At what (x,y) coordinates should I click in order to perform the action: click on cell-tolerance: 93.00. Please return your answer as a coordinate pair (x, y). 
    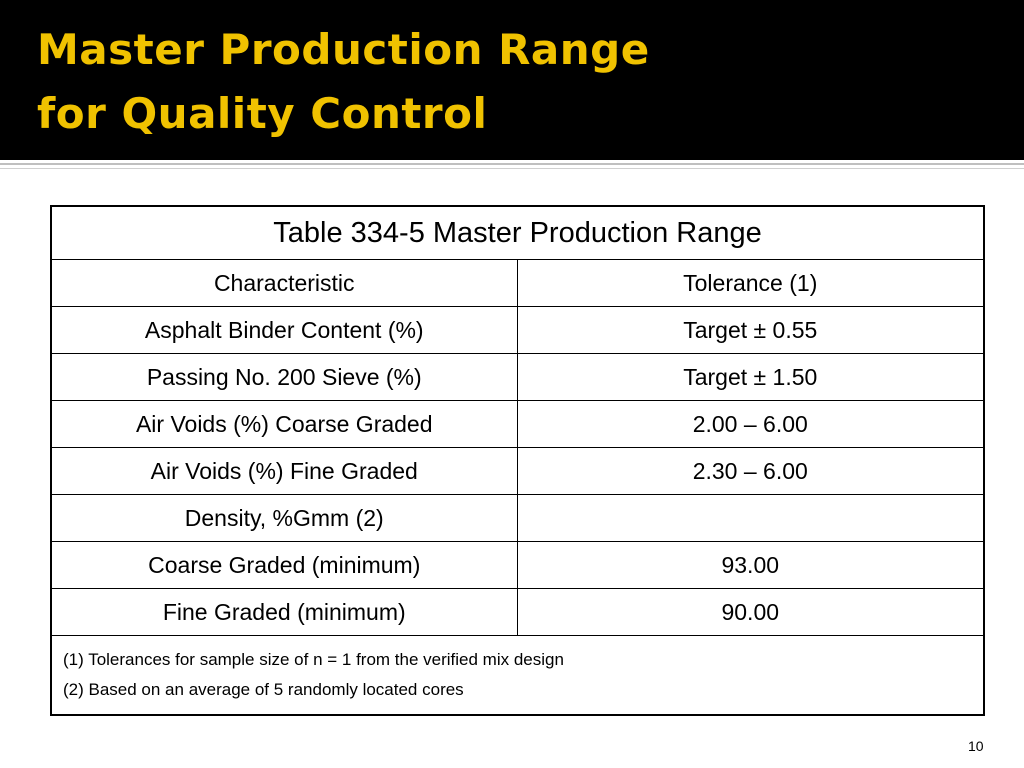
    Looking at the image, I should click on (750, 565).